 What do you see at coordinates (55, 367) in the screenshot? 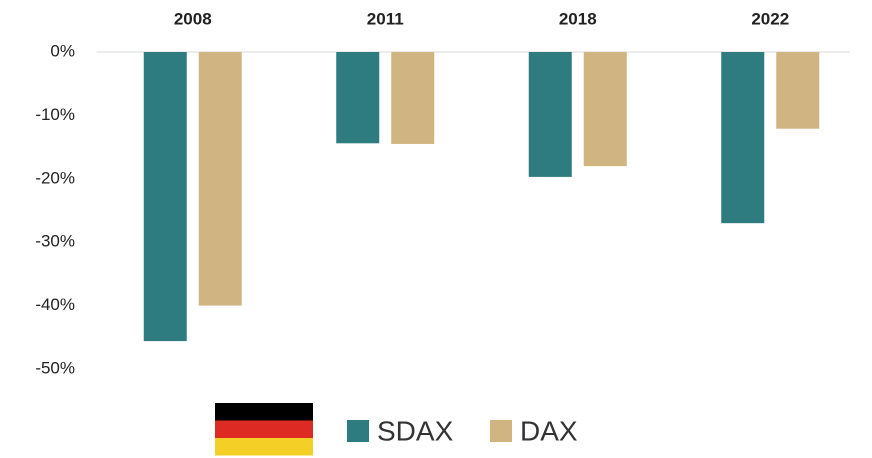
I see `y-tick-label: -50%` at bounding box center [55, 367].